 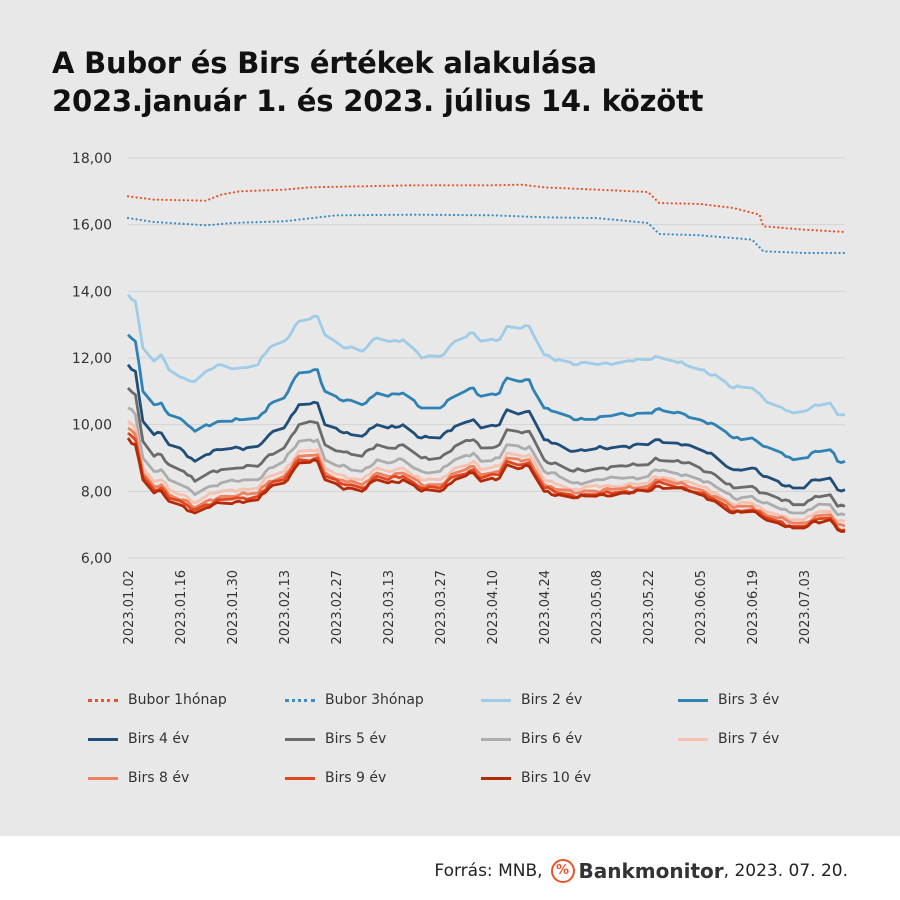 I want to click on legend-item: Bubor 1hónap, so click(x=157, y=700).